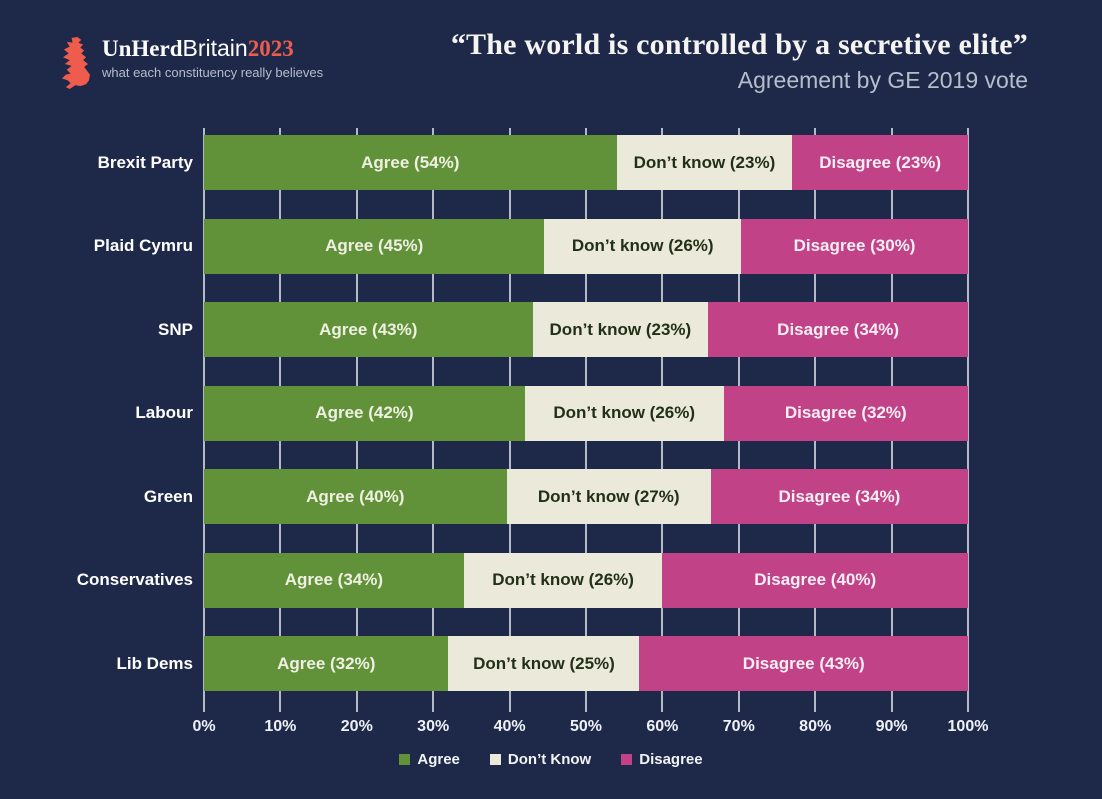 Image resolution: width=1102 pixels, height=799 pixels. What do you see at coordinates (145, 162) in the screenshot?
I see `category-label: Brexit Party` at bounding box center [145, 162].